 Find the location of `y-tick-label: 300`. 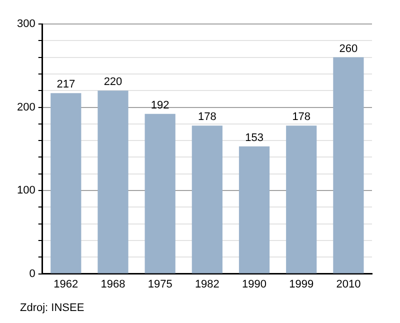

y-tick-label: 300 is located at coordinates (26, 24).